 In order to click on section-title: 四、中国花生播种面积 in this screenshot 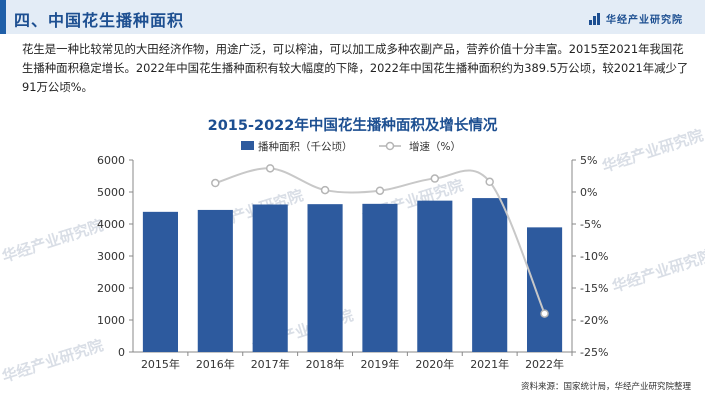, I will do `click(99, 20)`.